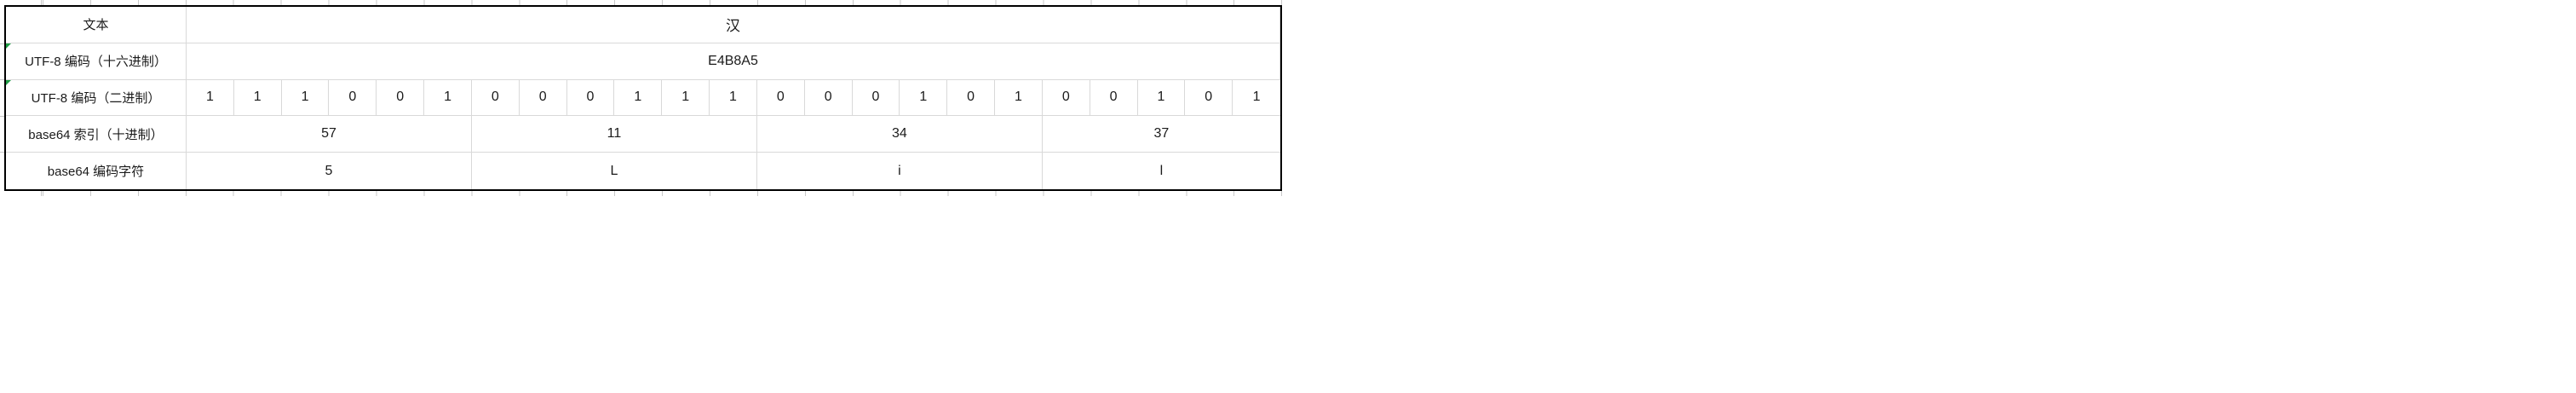 The width and height of the screenshot is (2576, 393). I want to click on sheet-gridline-ticks-top, so click(644, 2).